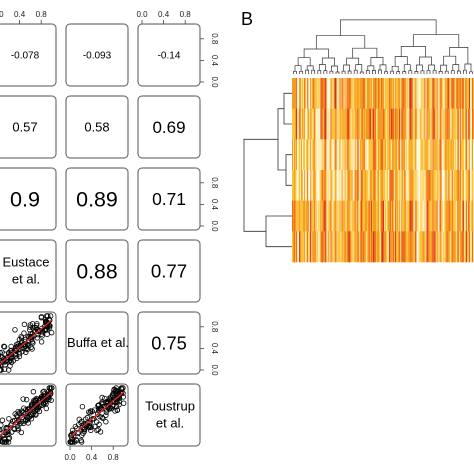  What do you see at coordinates (169, 415) in the screenshot?
I see `pairs-cell-r5-c2: Toustrup et al.` at bounding box center [169, 415].